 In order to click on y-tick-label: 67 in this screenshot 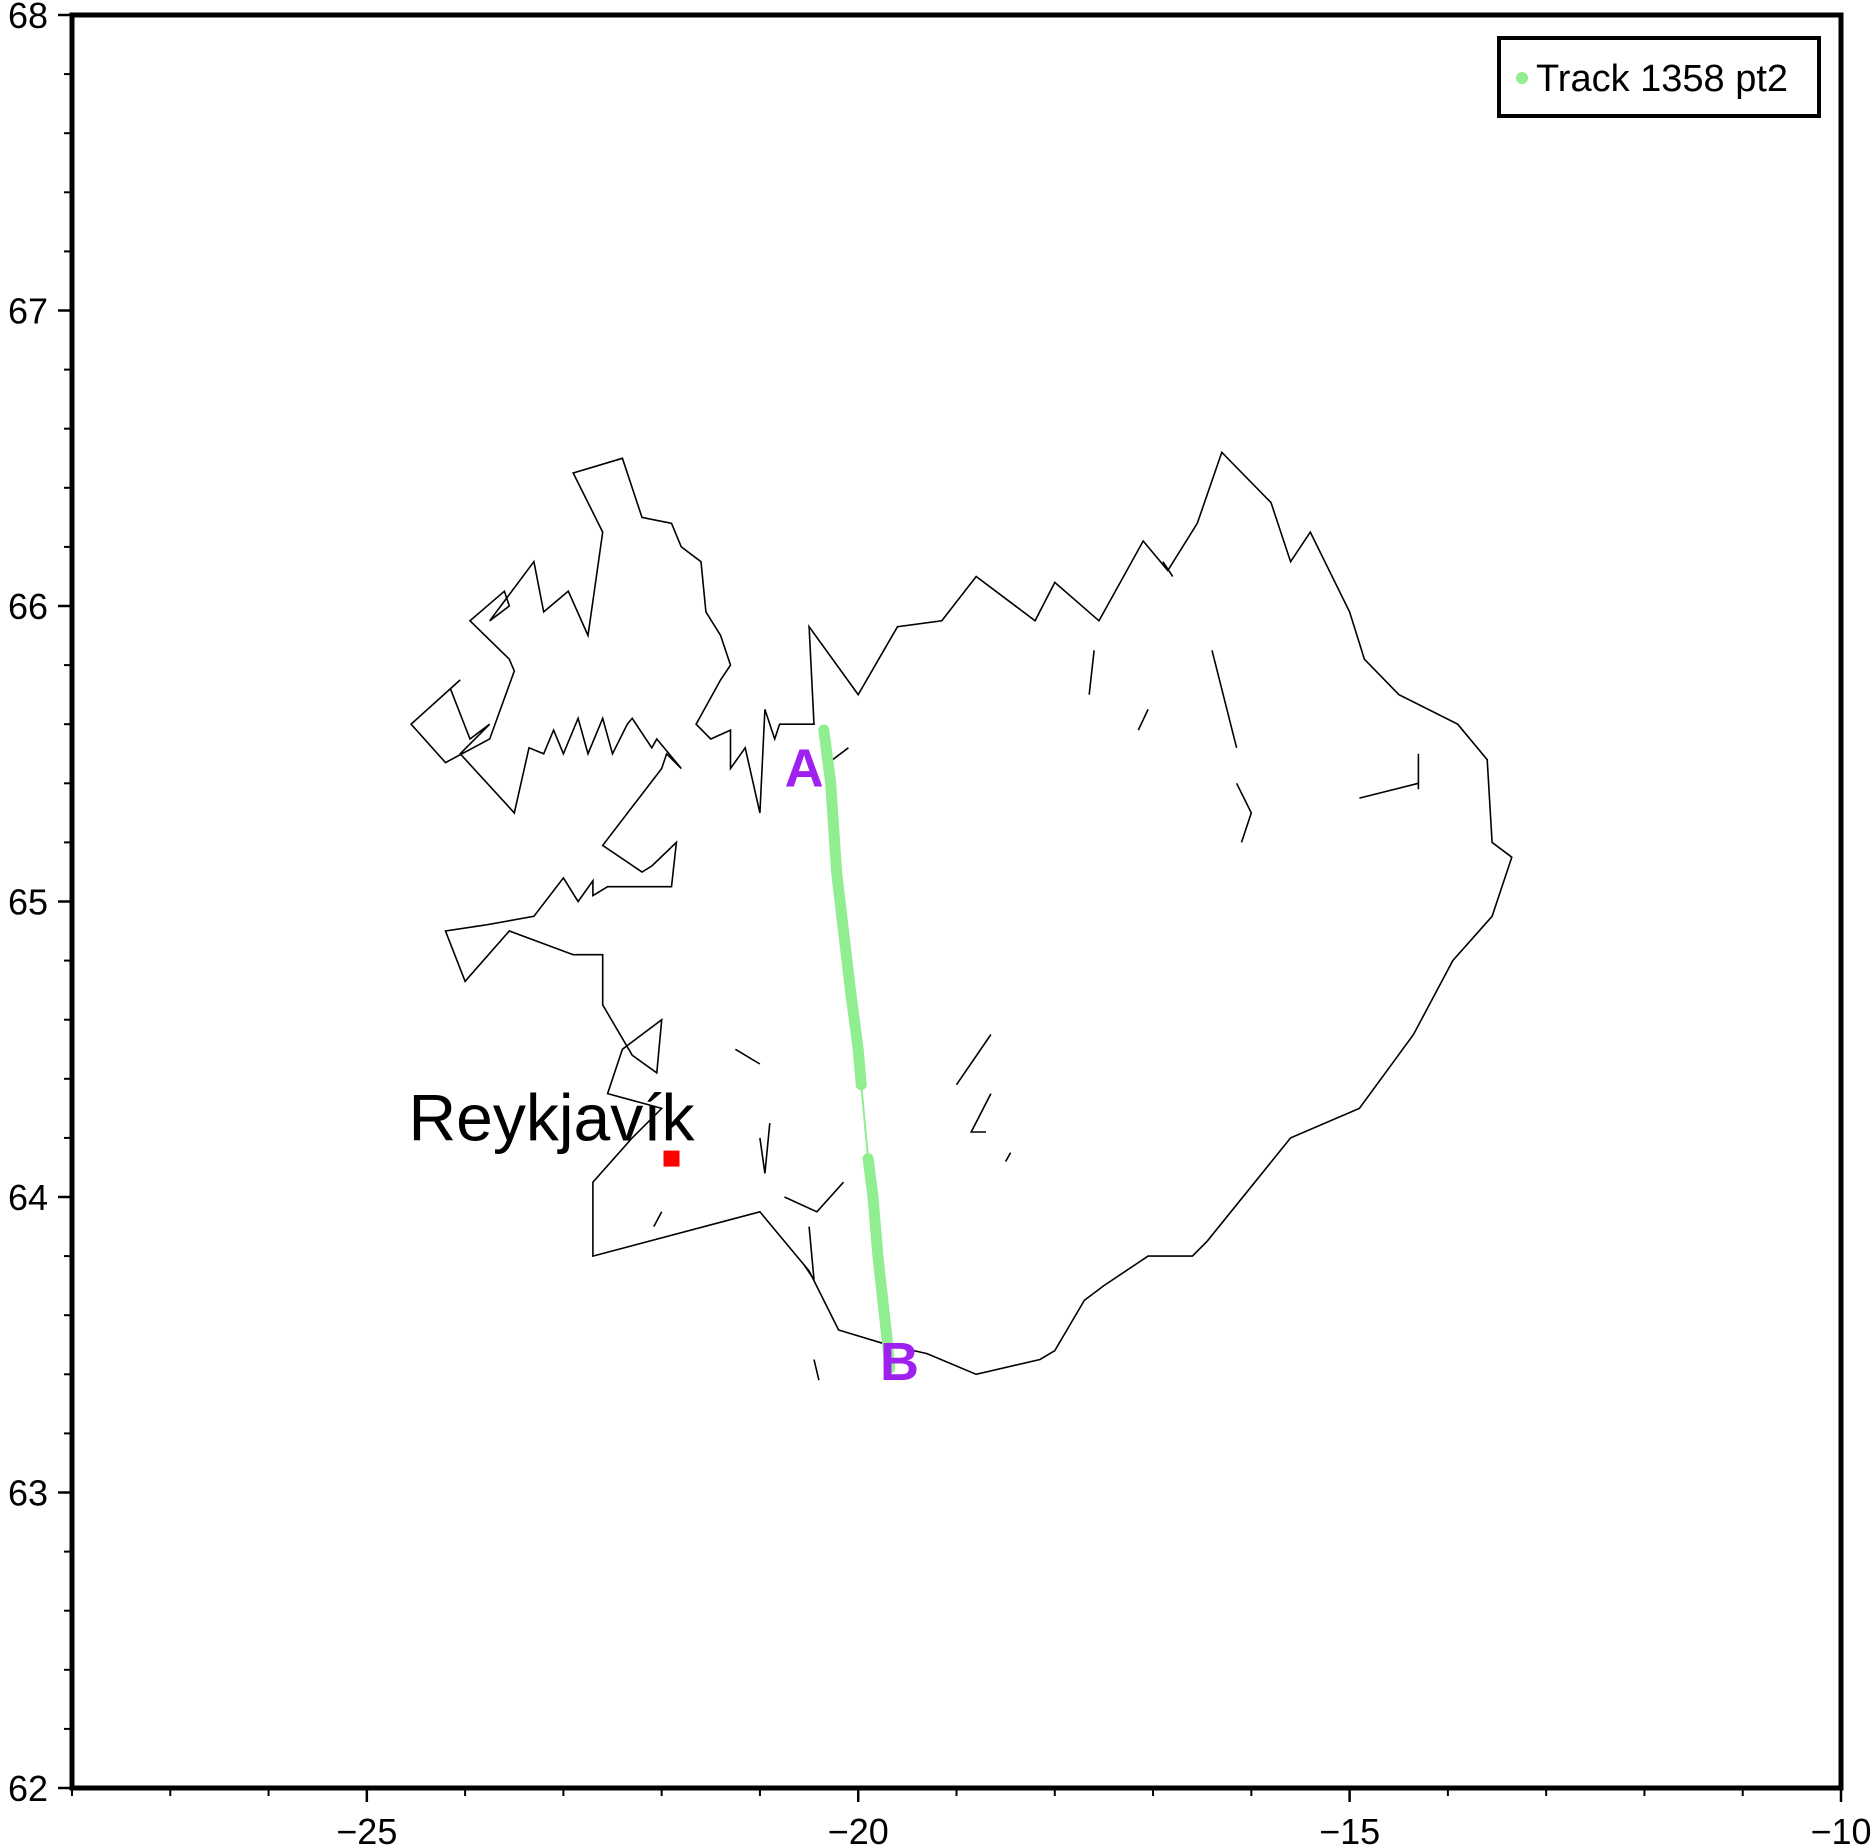, I will do `click(28, 311)`.